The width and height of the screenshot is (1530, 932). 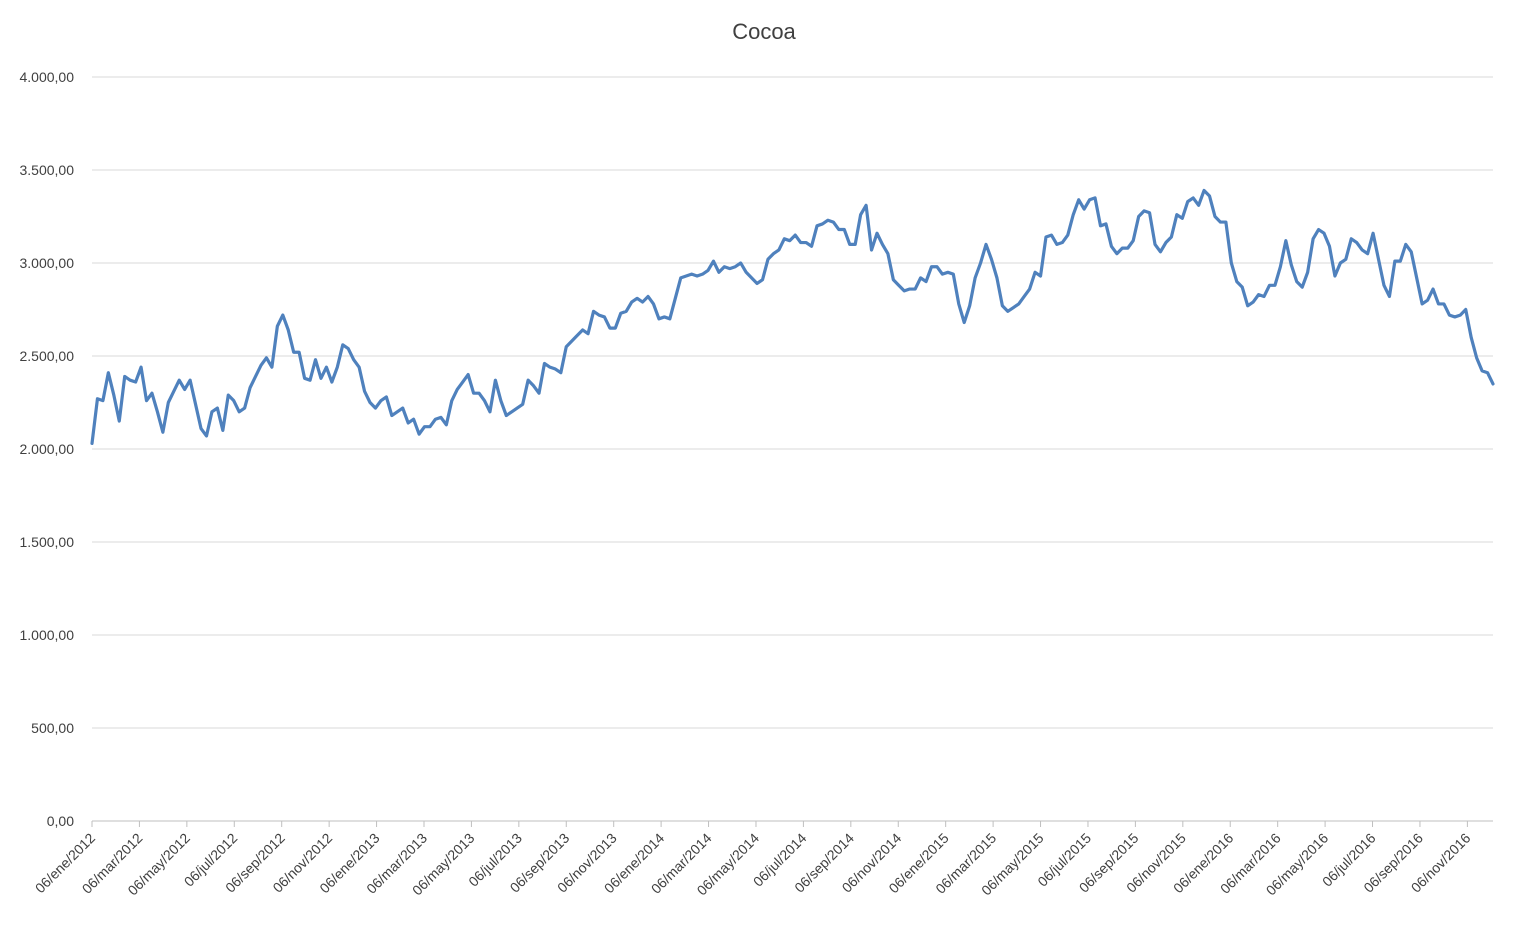 I want to click on y-tick-label: 1.500,00, so click(x=47, y=542).